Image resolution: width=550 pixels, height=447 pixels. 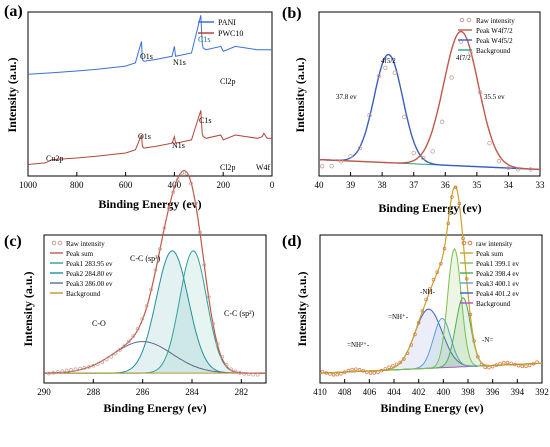 What do you see at coordinates (388, 61) in the screenshot?
I see `annotation-b-4f52: 4f5/2` at bounding box center [388, 61].